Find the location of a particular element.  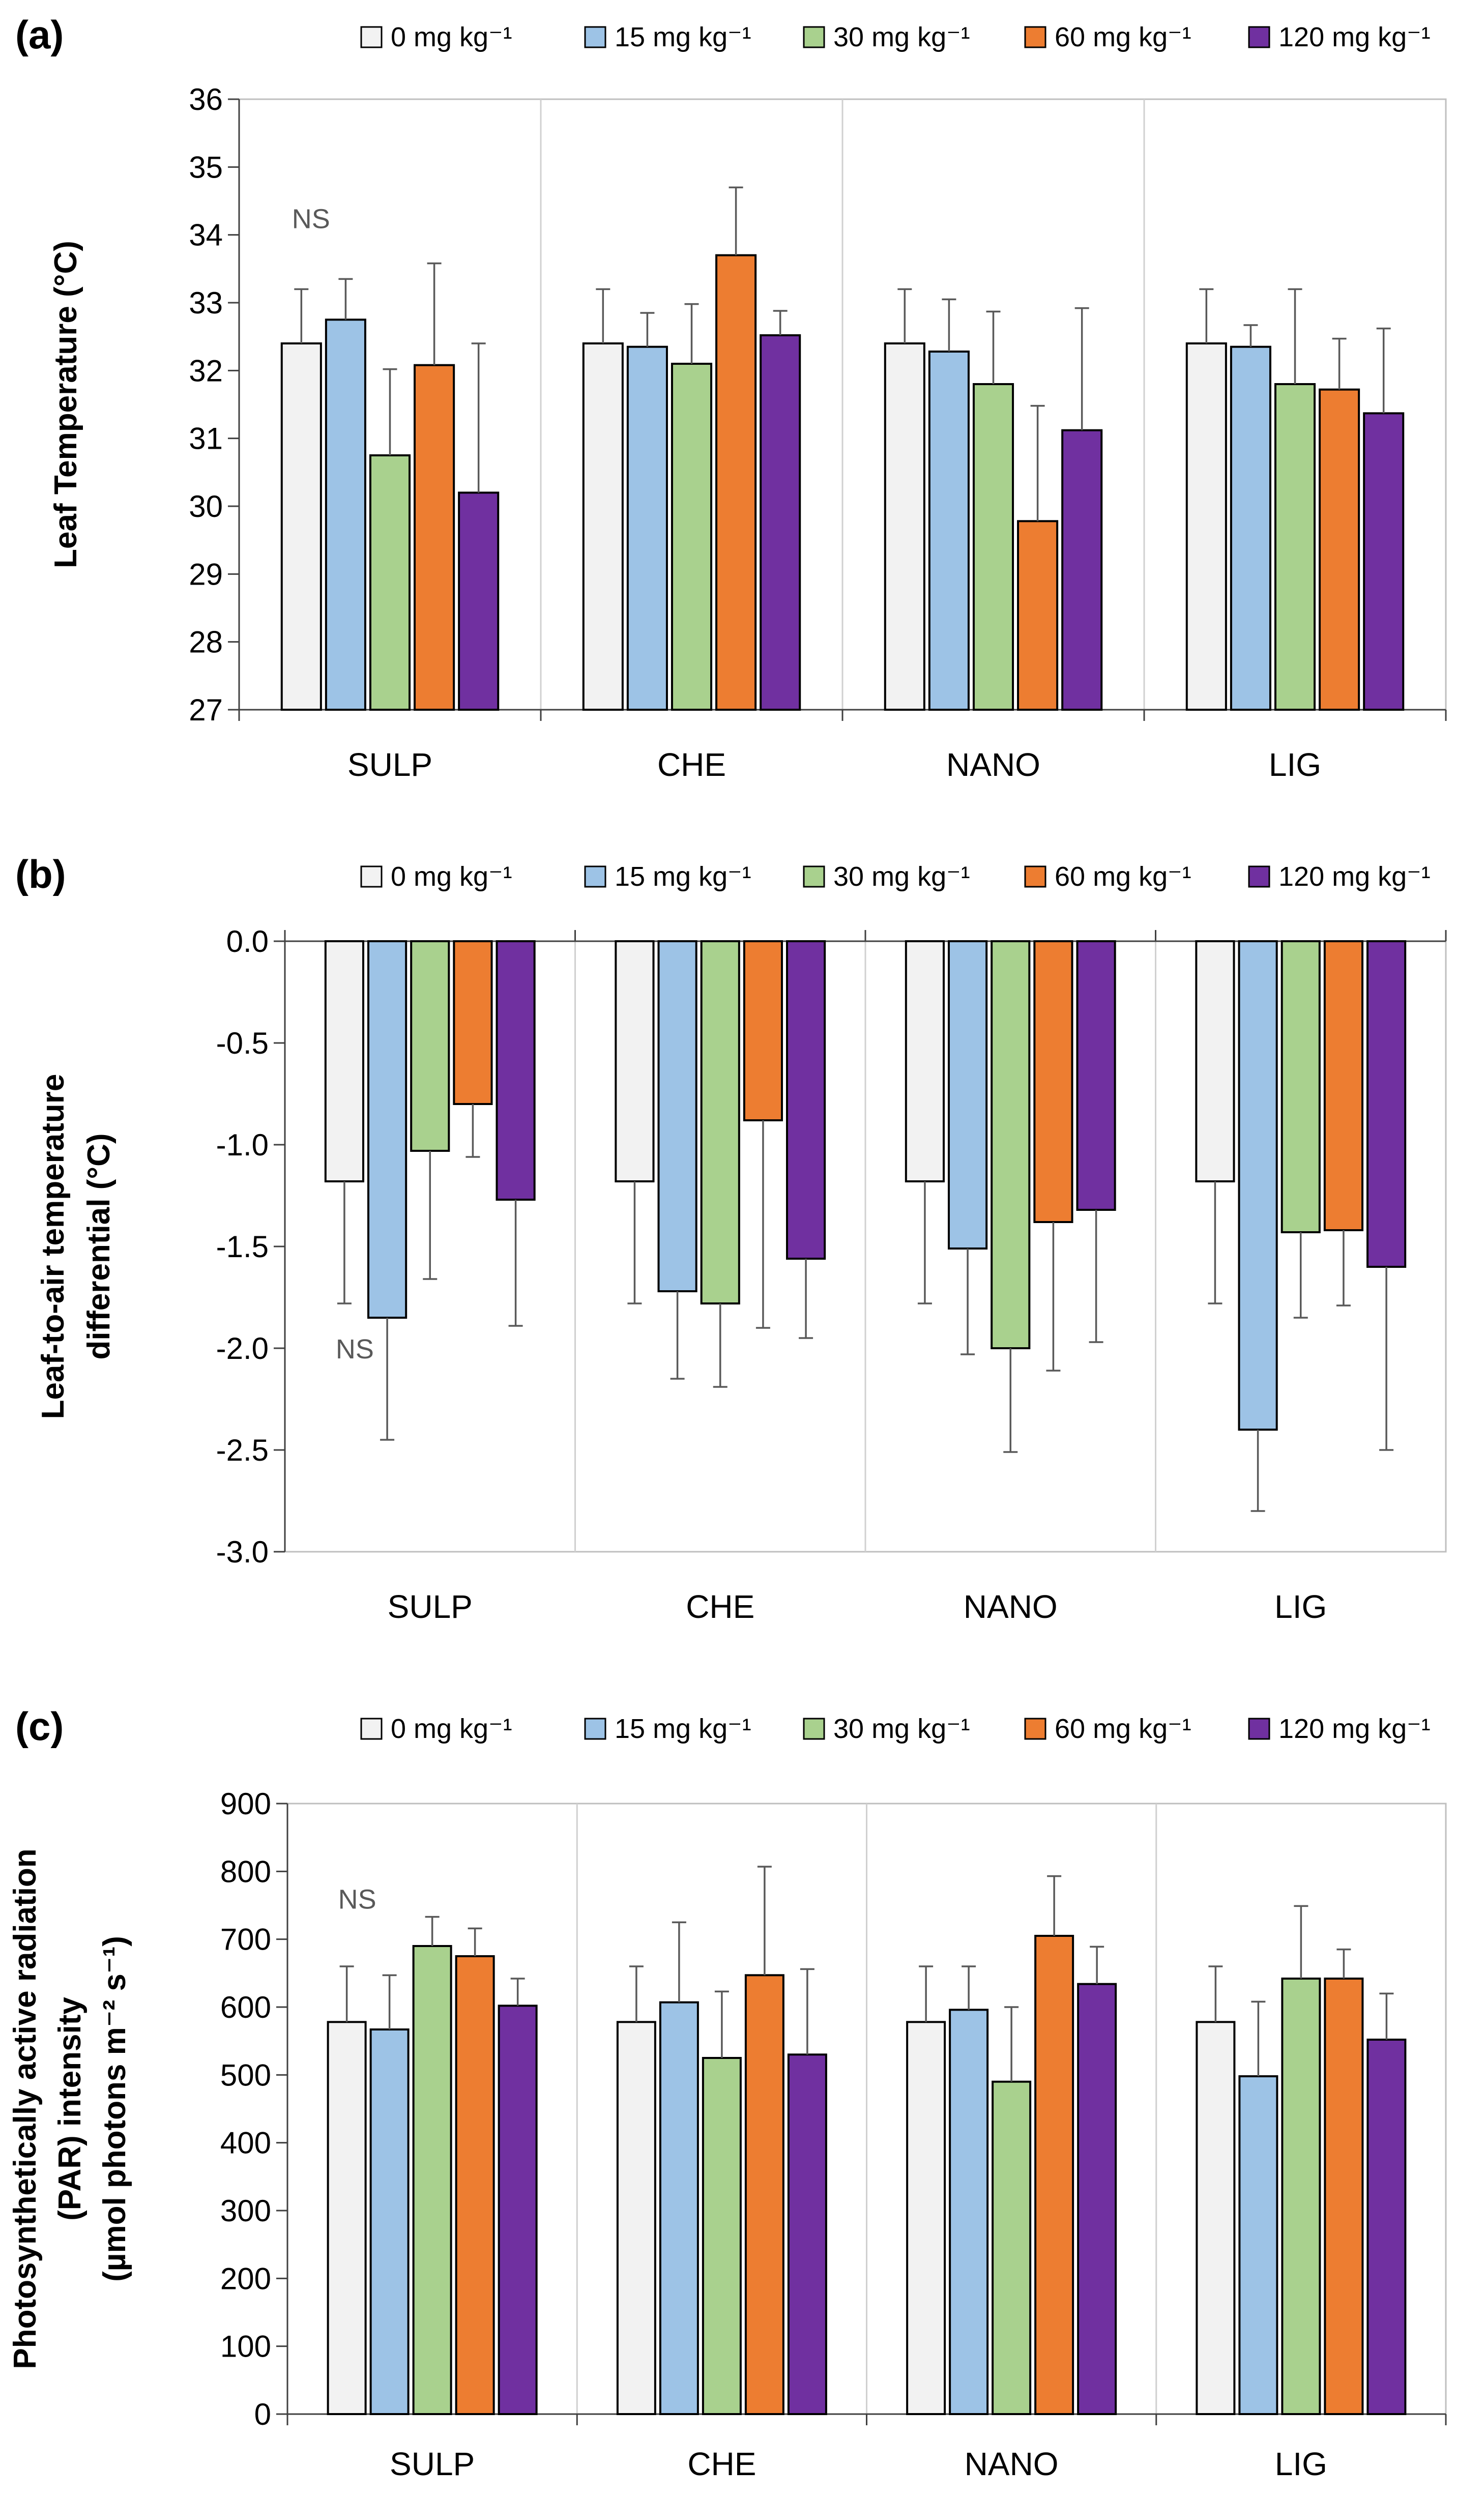

y-tick-label: 500 is located at coordinates (245, 2075).